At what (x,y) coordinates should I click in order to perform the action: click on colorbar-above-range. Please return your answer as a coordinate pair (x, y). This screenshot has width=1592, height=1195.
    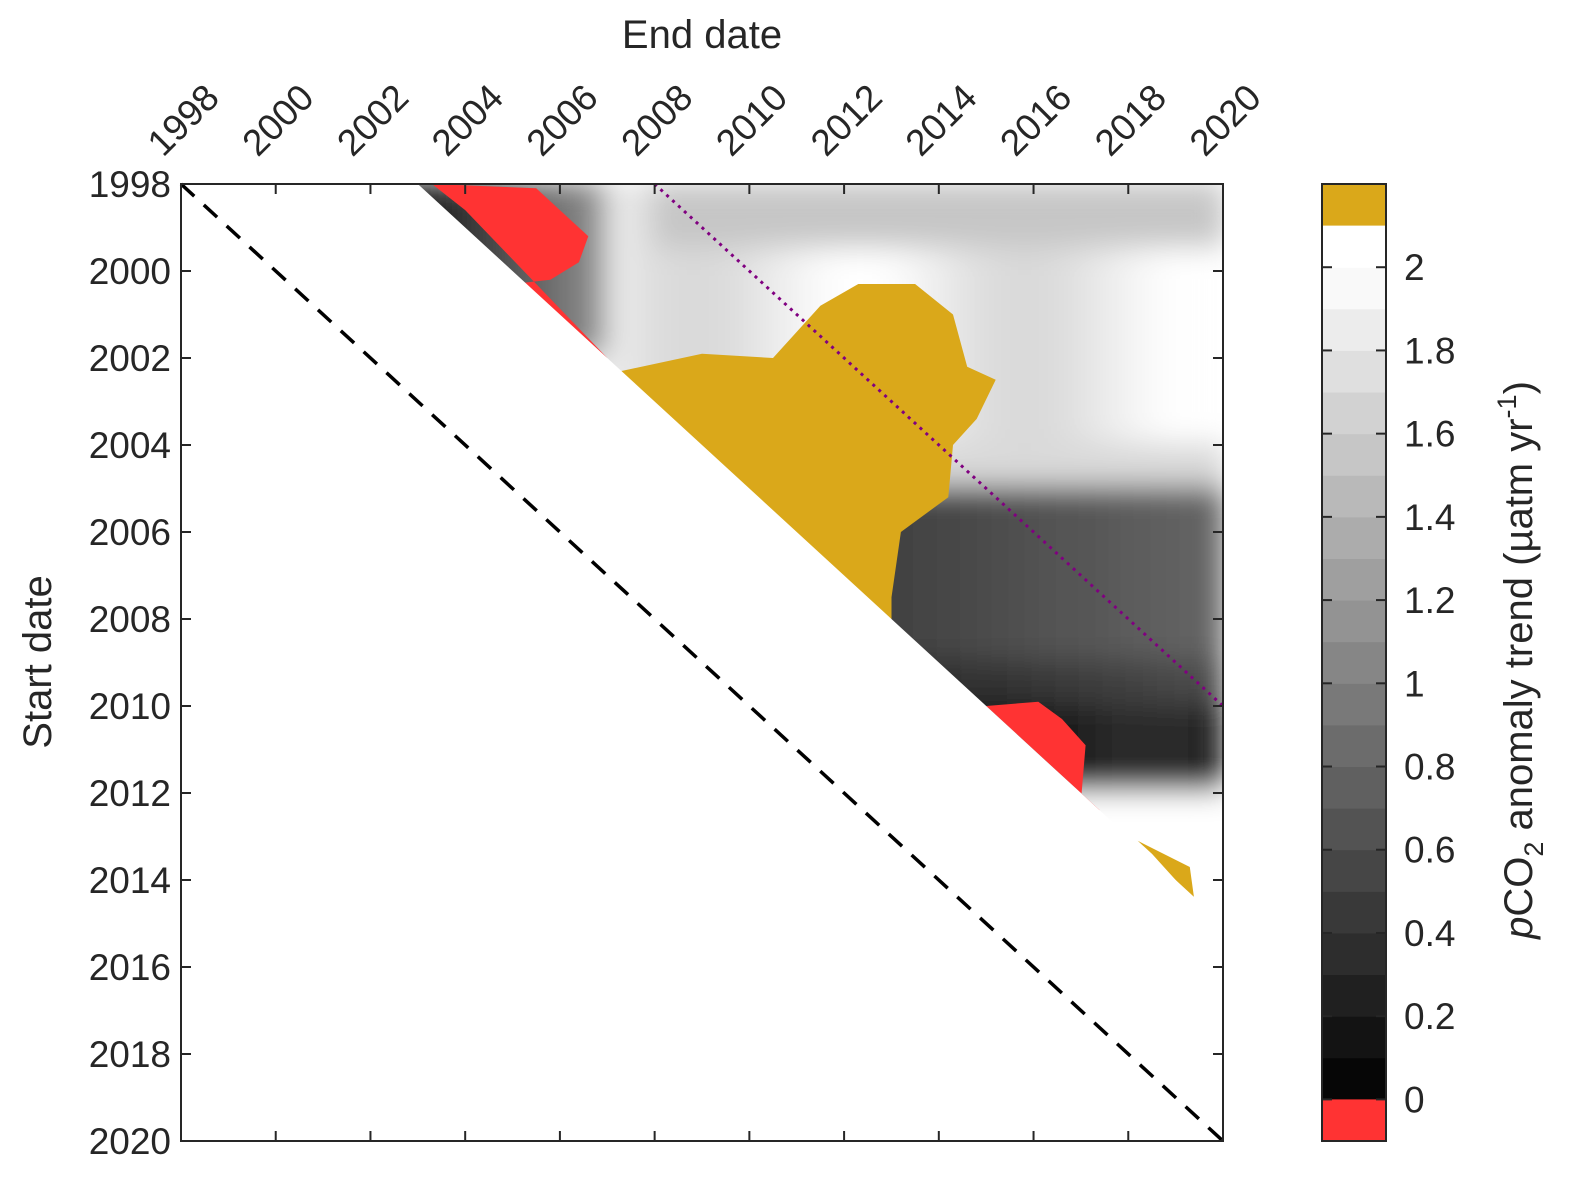
    Looking at the image, I should click on (1354, 205).